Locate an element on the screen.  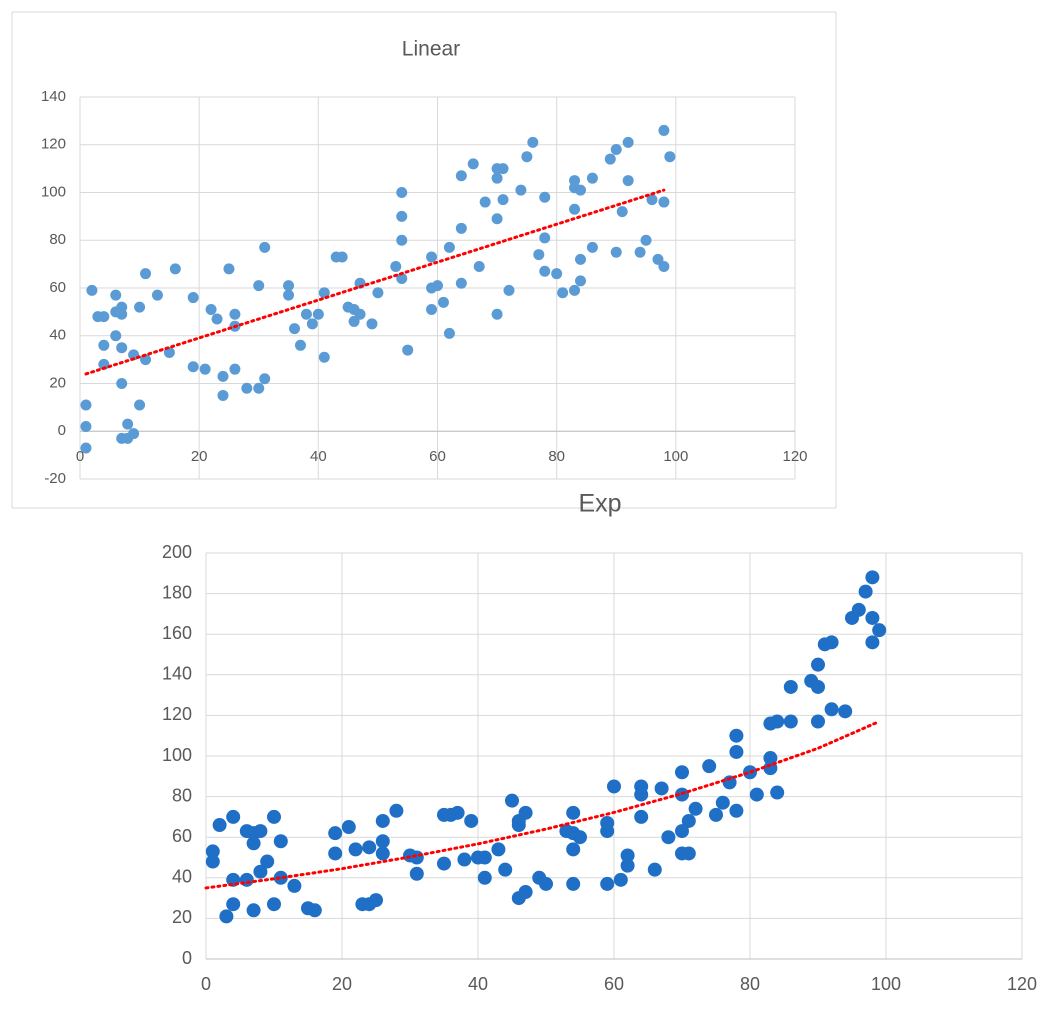
x-tick-label: 40 is located at coordinates (318, 456).